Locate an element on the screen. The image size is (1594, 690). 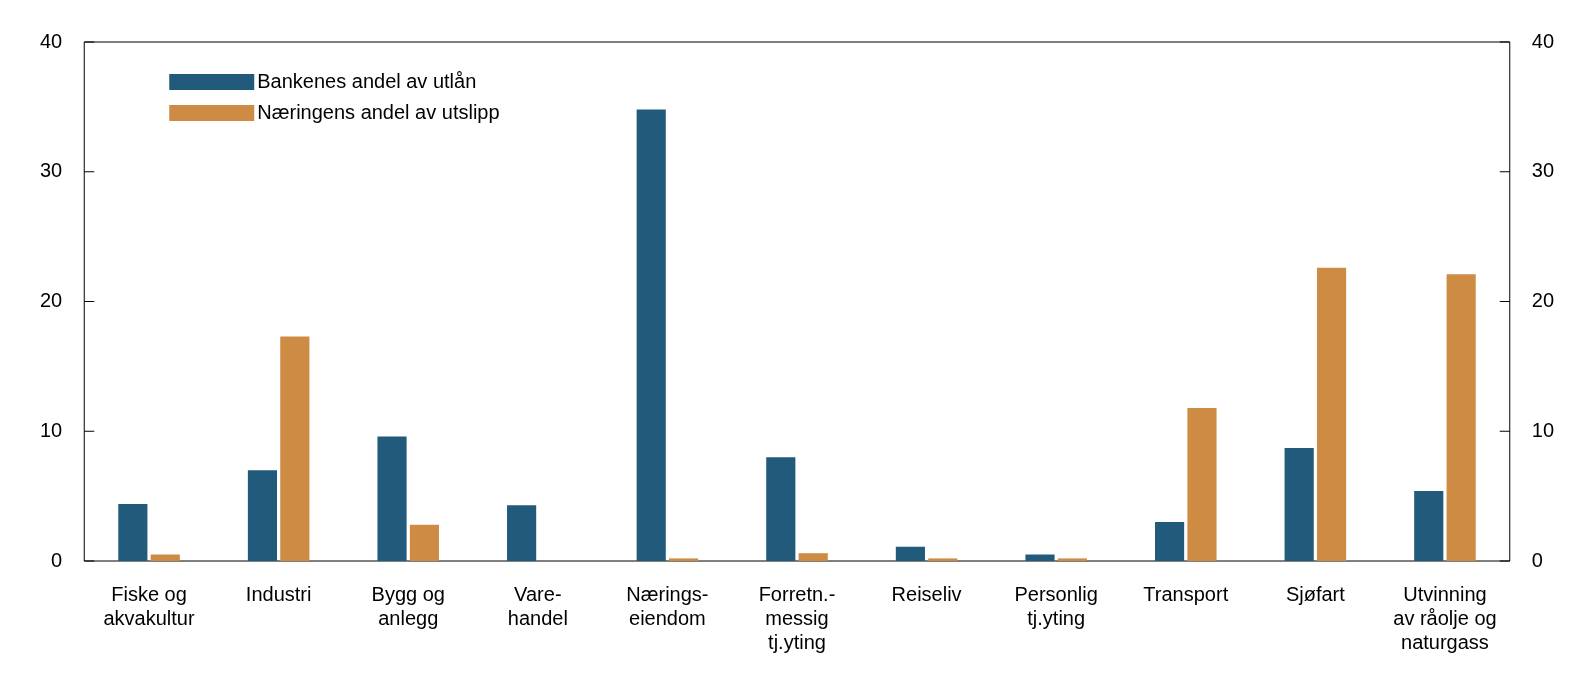
y-tick-label: 20 is located at coordinates (51, 300).